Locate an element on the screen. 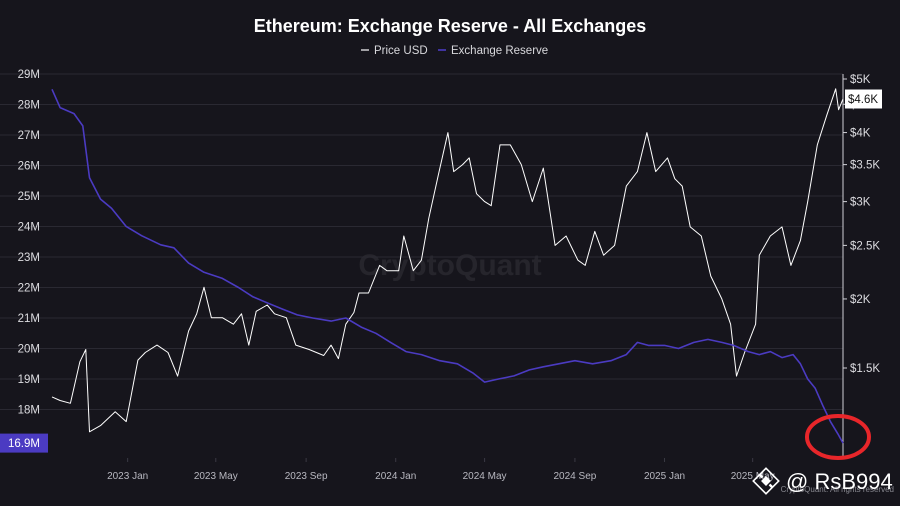  left-axis-ticks: 29M 28M 27M 26M 25M 24M 23M 22M 21M 20M 19M 18M is located at coordinates (29, 243).